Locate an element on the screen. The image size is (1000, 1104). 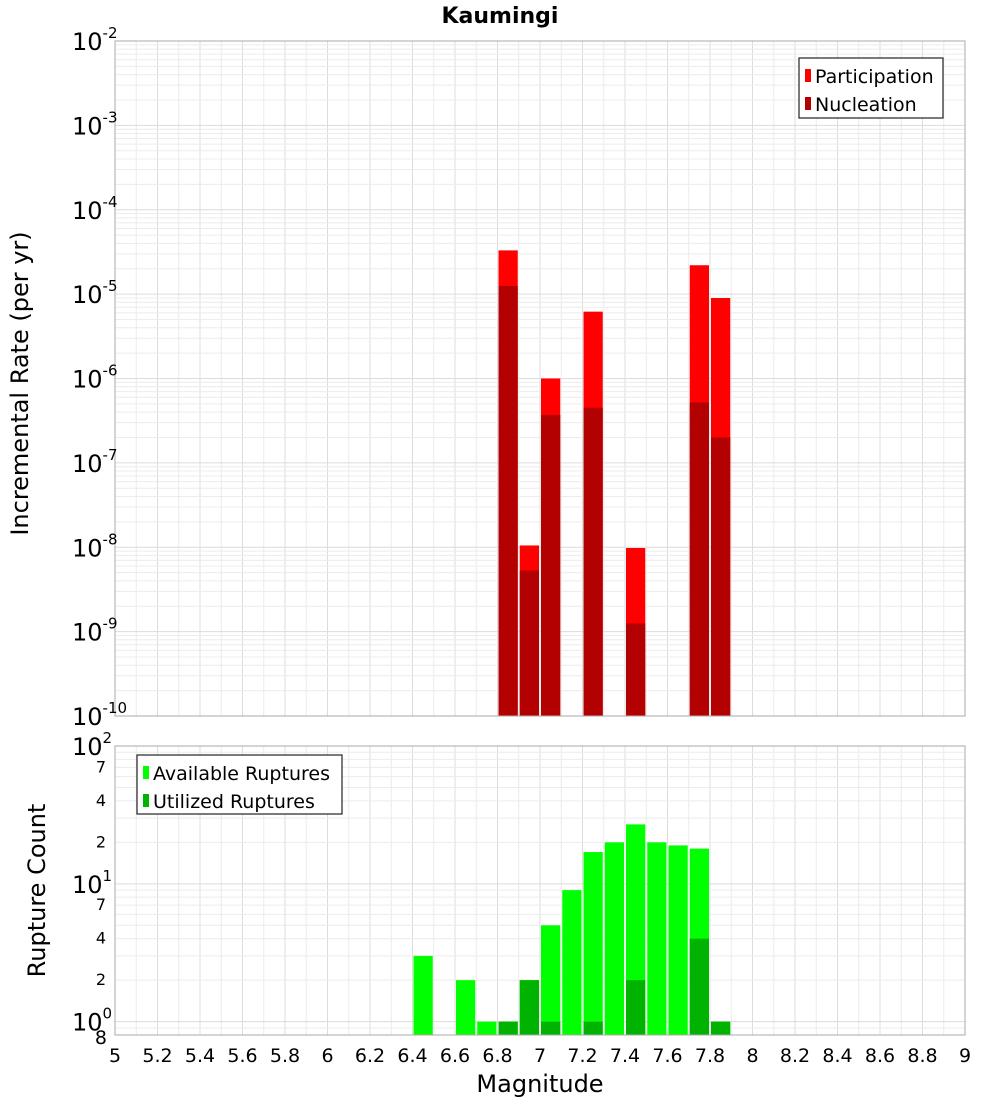
top-y-tick-label: 10⁻⁴ is located at coordinates (95, 209).